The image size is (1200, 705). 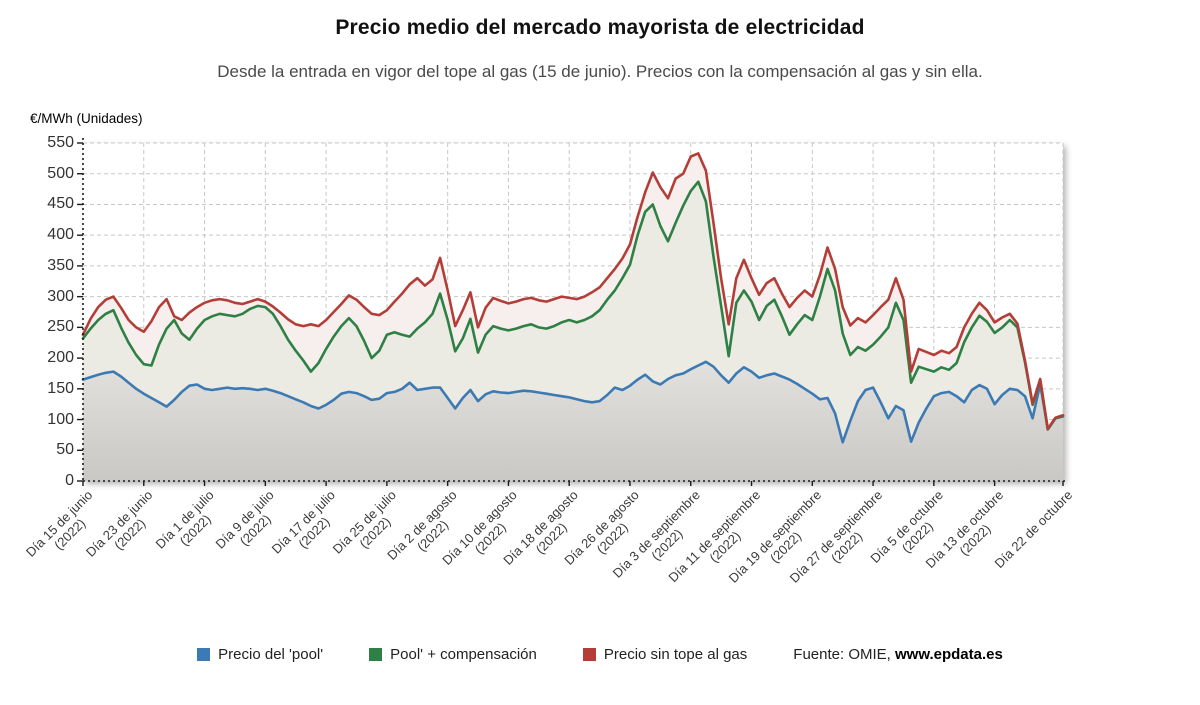 What do you see at coordinates (573, 402) in the screenshot?
I see `line-precio-del-pool` at bounding box center [573, 402].